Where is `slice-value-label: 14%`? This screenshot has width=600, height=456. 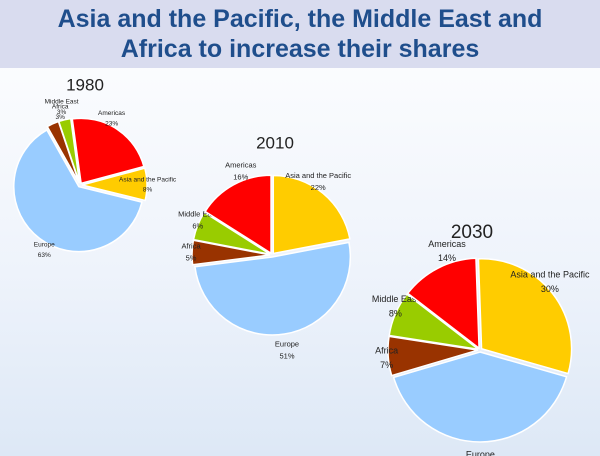
slice-value-label: 14% is located at coordinates (447, 258).